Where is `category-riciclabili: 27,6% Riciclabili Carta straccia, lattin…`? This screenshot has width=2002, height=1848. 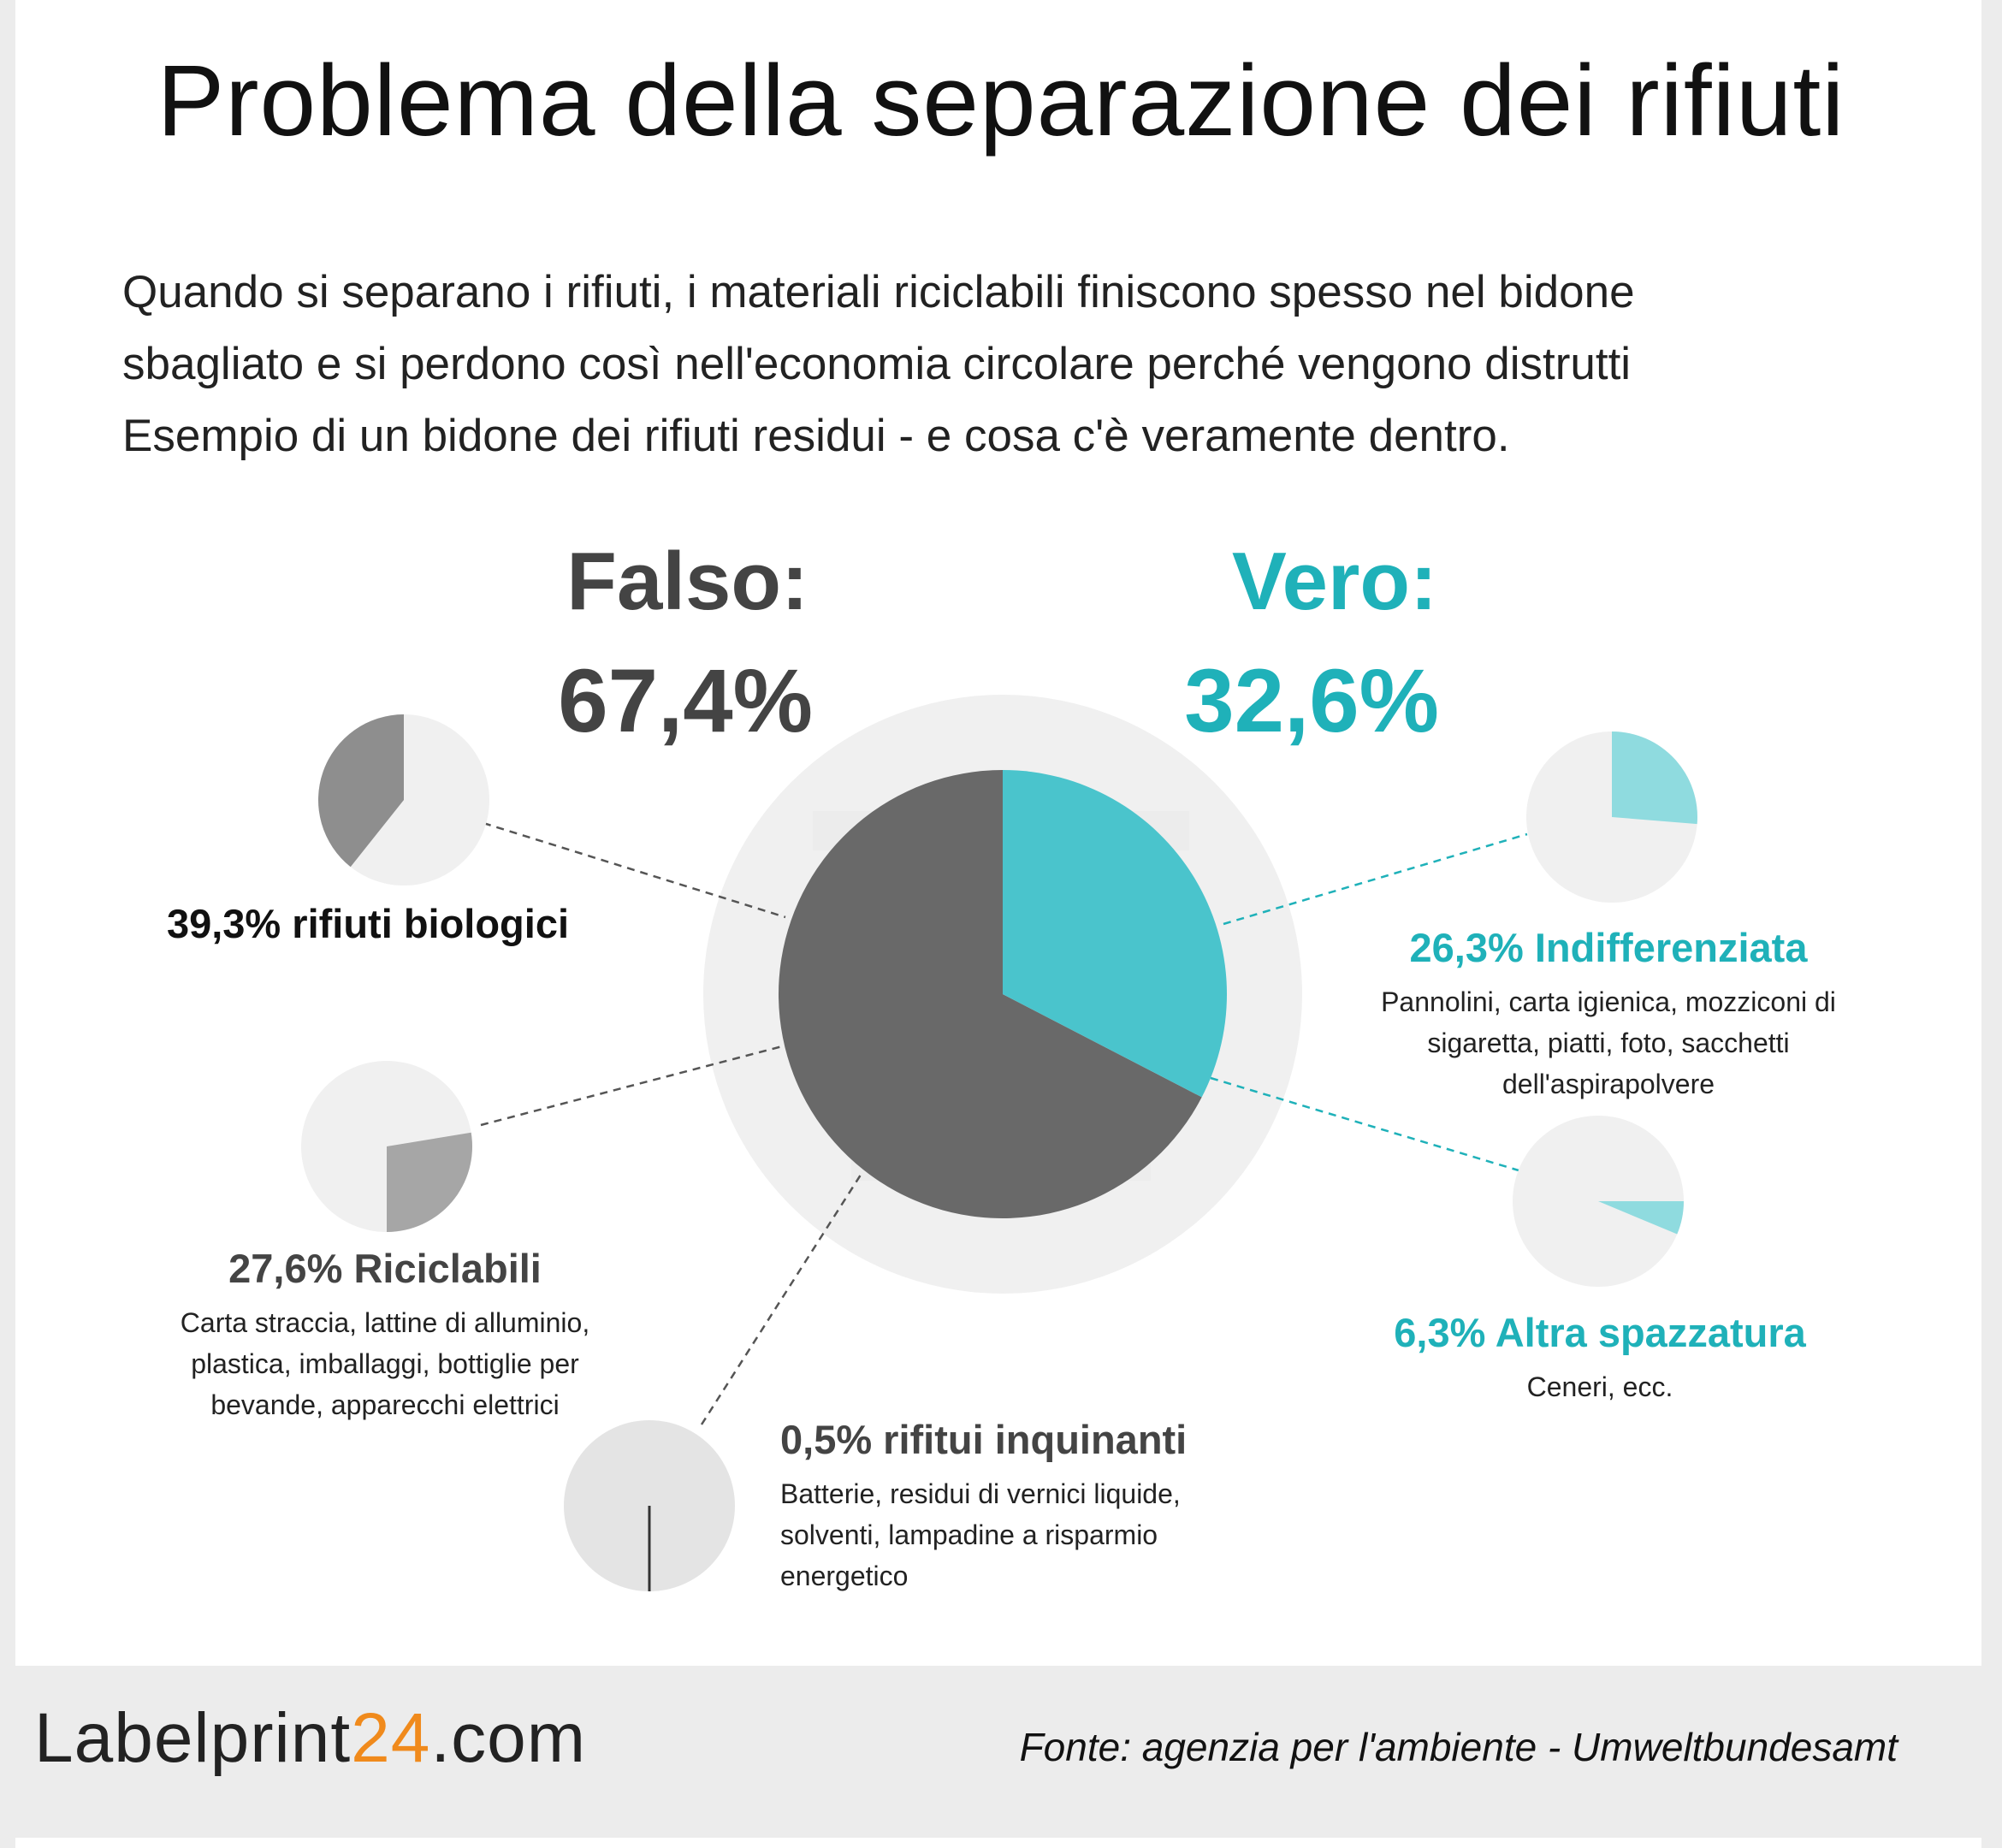
category-riciclabili: 27,6% Riciclabili Carta straccia, lattin… is located at coordinates (385, 1335).